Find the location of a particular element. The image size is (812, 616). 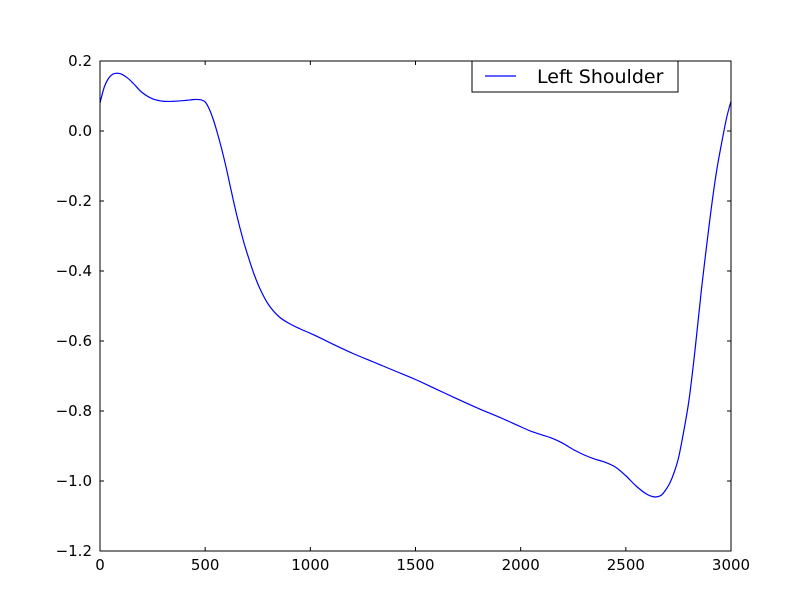

legend-label: Left Shoulder is located at coordinates (600, 77).